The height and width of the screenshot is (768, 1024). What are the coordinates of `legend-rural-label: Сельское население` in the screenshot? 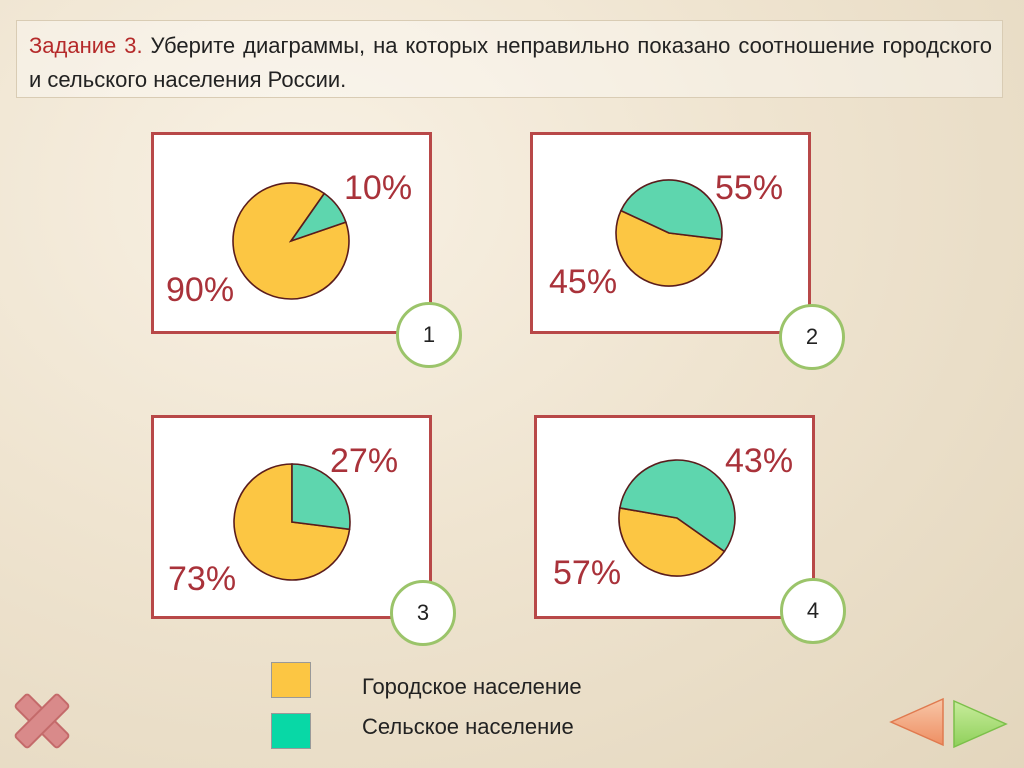 It's located at (468, 726).